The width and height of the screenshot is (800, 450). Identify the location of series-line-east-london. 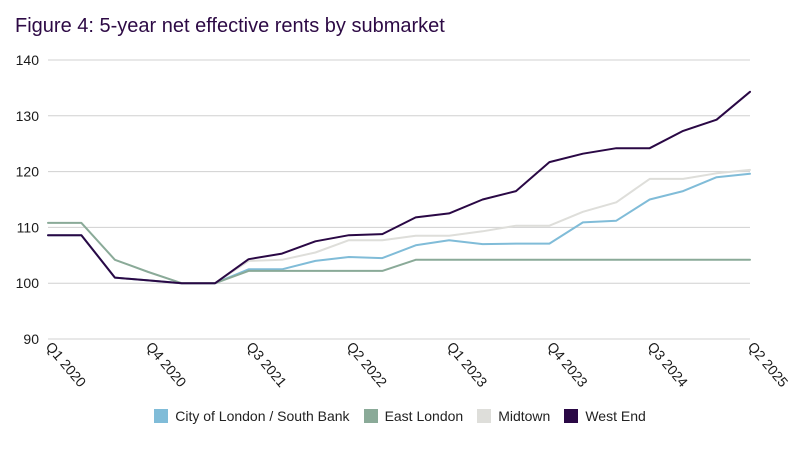
(399, 253).